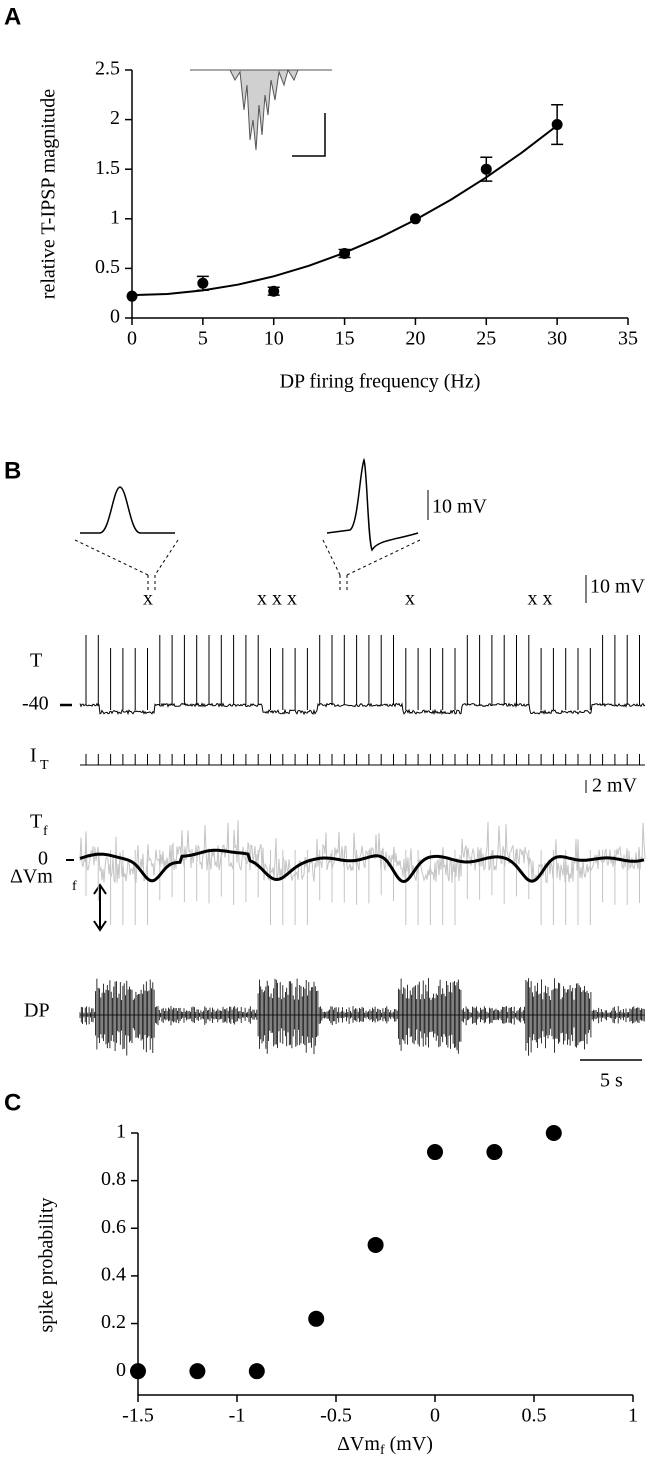  I want to click on delta-label-sub: f, so click(74, 886).